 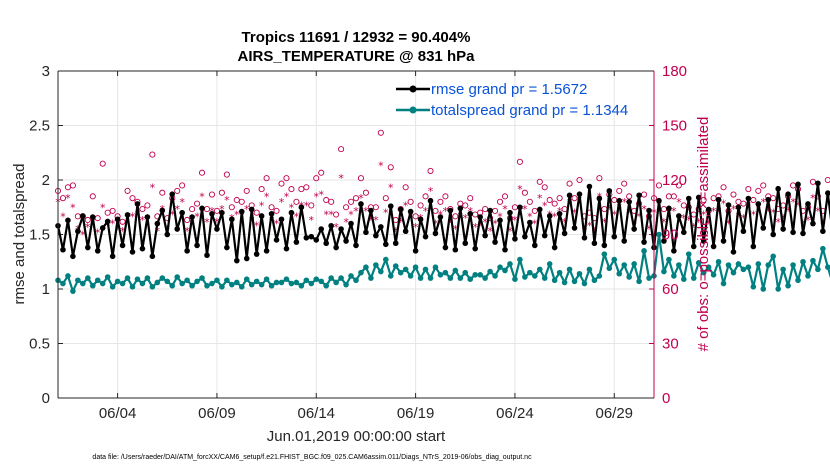 I want to click on y-tick-label-left: 2, so click(x=46, y=180).